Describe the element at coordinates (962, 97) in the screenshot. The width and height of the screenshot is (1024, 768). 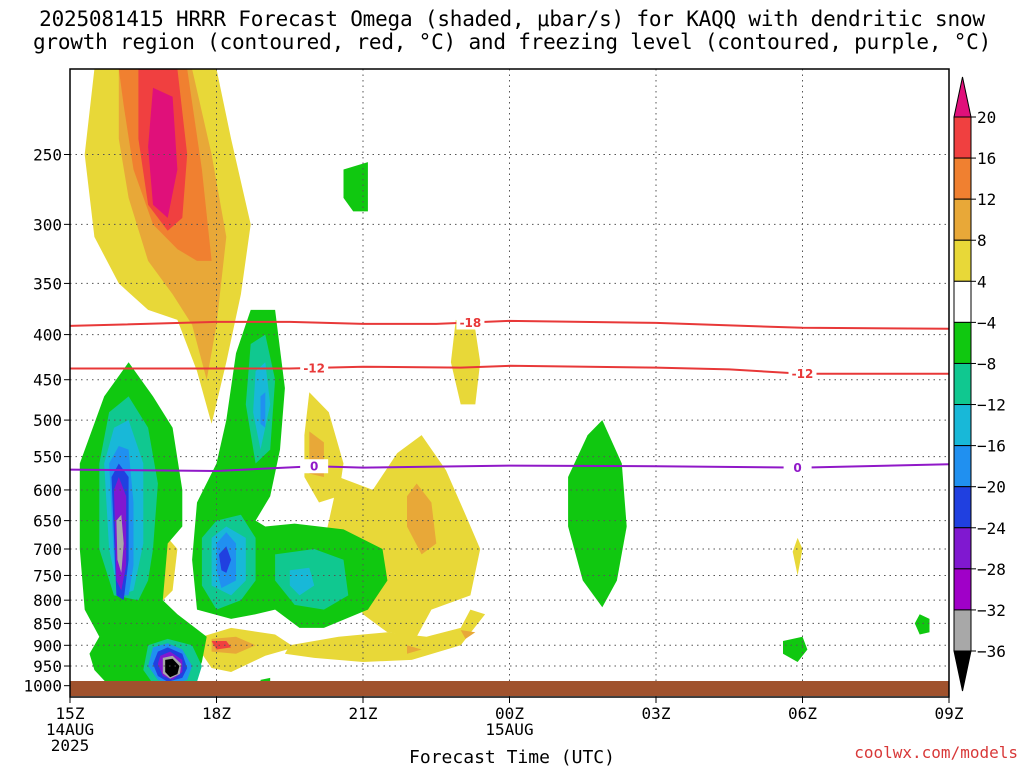
I see `colorbar-top-arrow` at that location.